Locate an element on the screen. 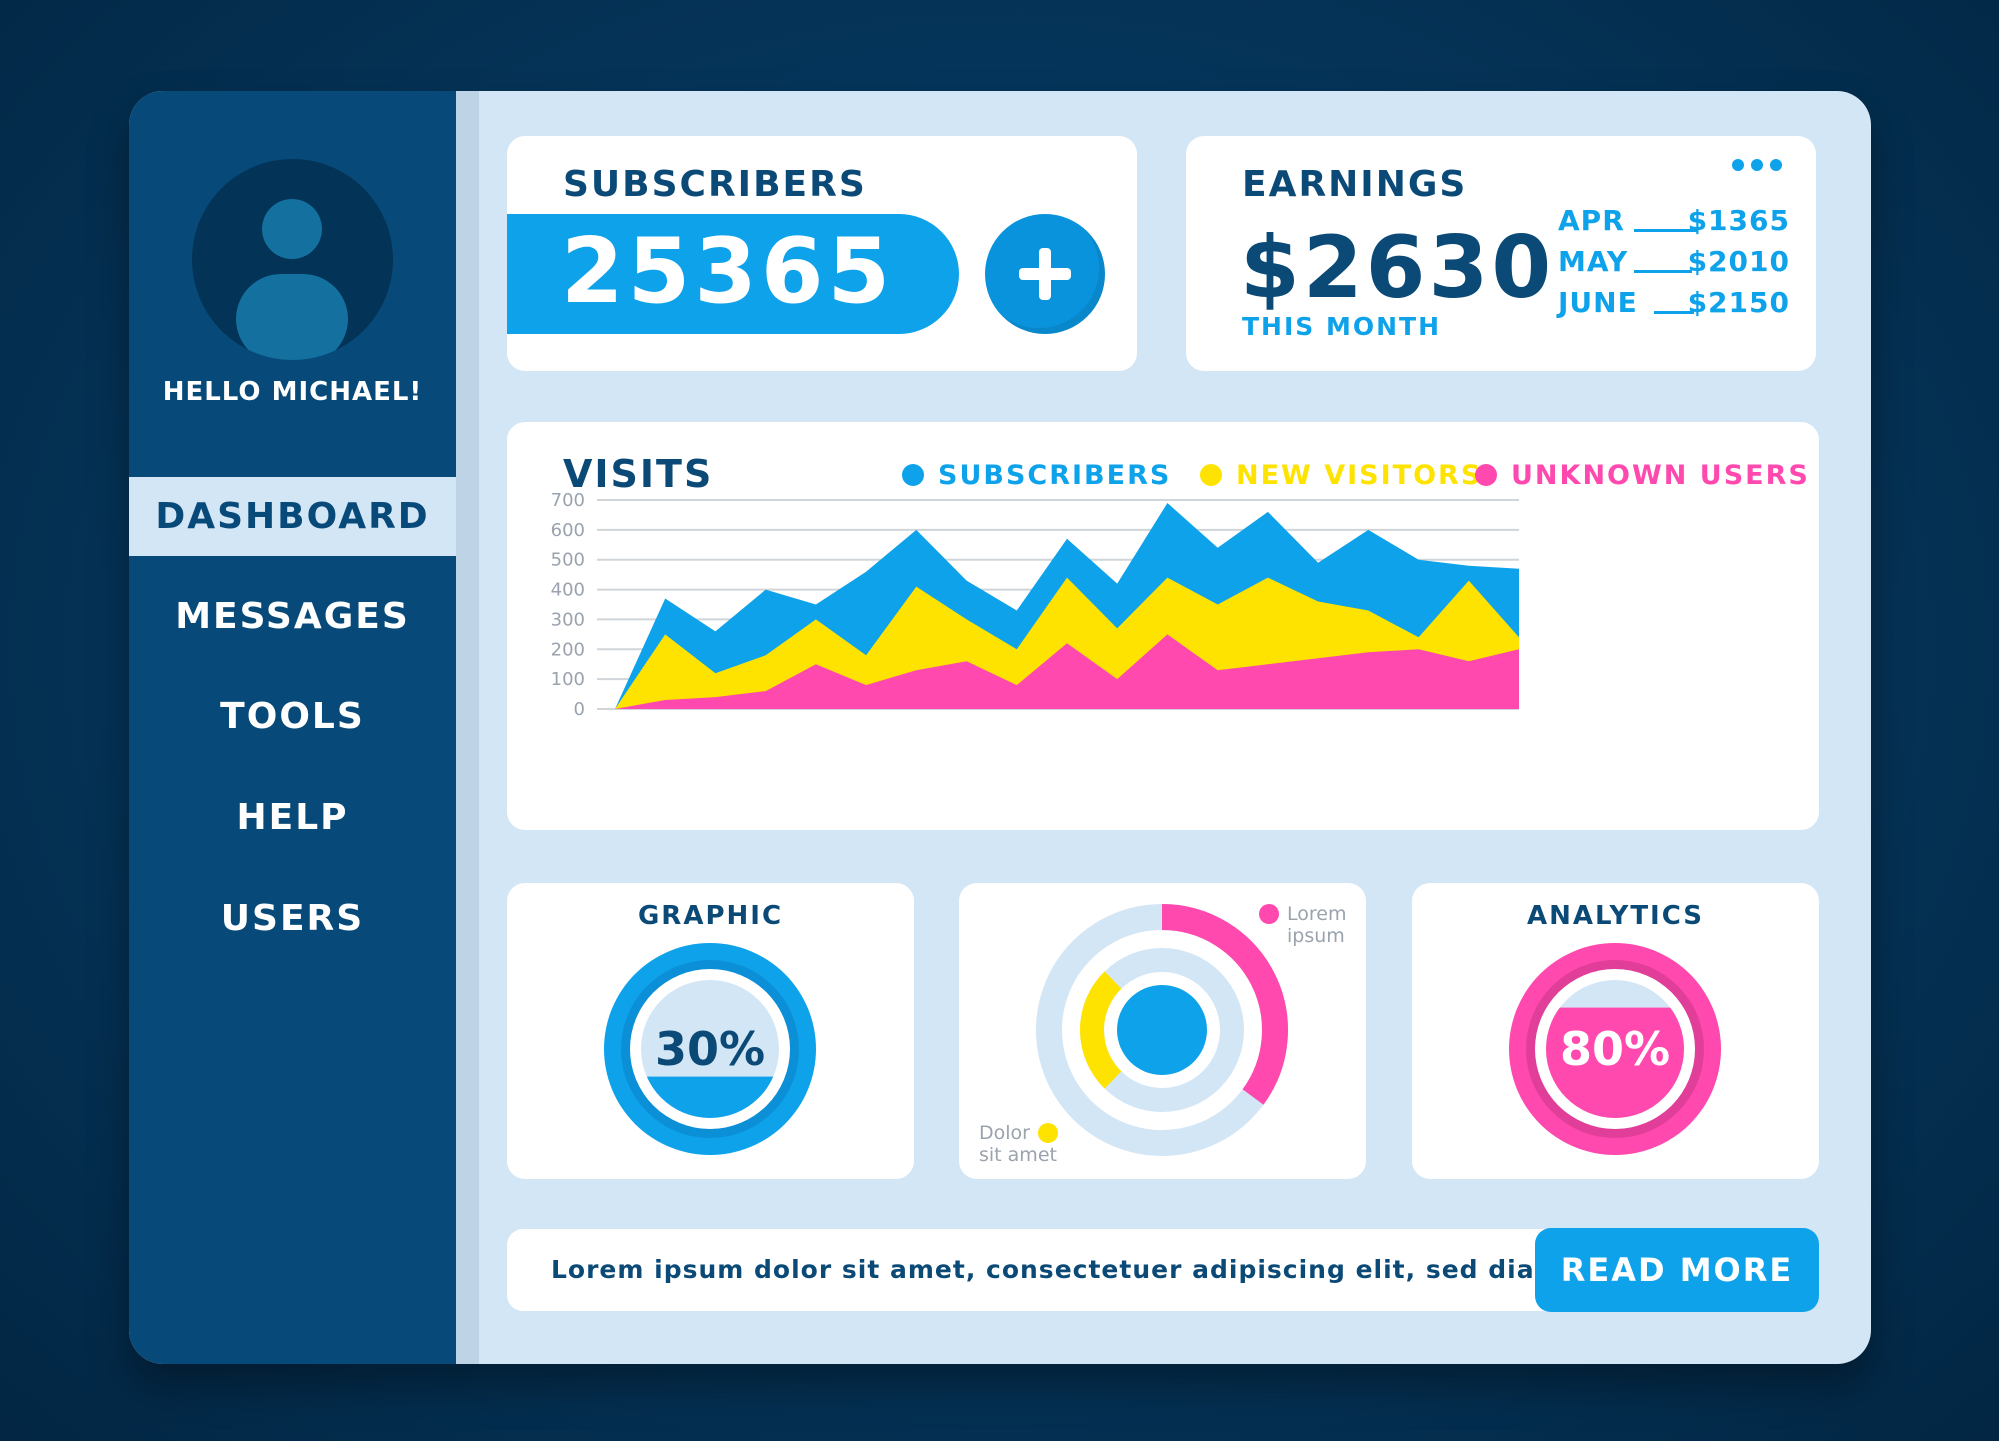  y-tick-label: 500 is located at coordinates (568, 560).